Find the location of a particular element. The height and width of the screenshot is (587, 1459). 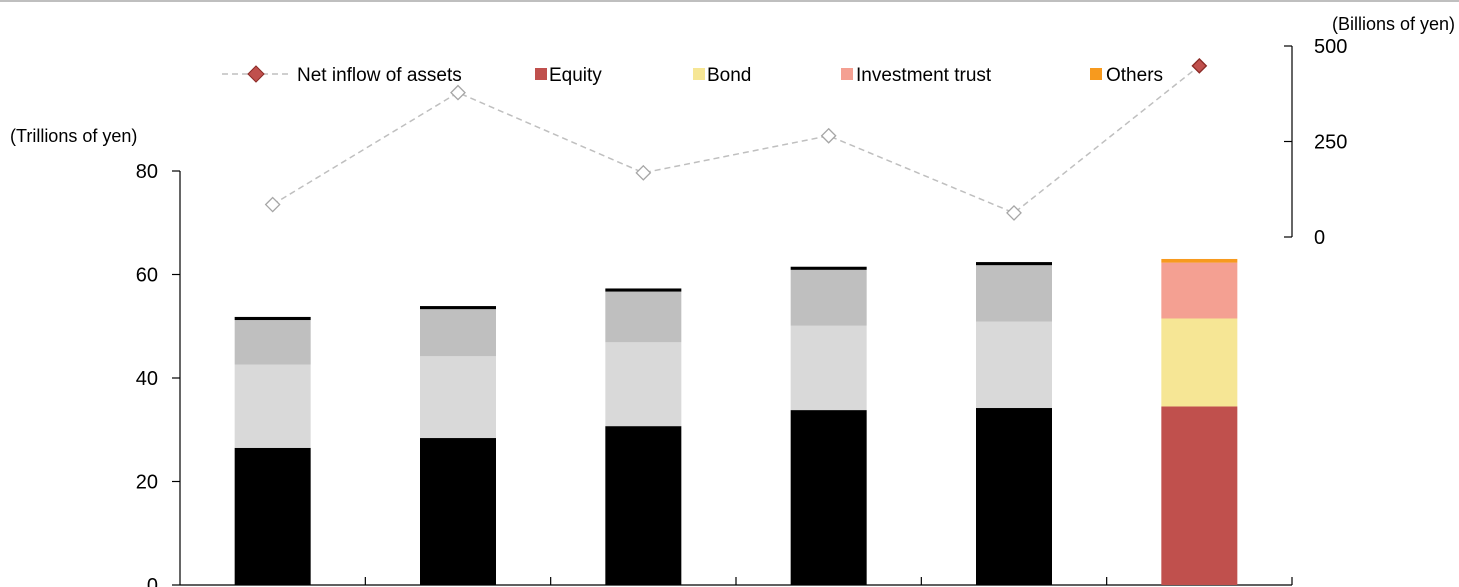

right-axis-unit: (Billions of yen) is located at coordinates (1393, 24).